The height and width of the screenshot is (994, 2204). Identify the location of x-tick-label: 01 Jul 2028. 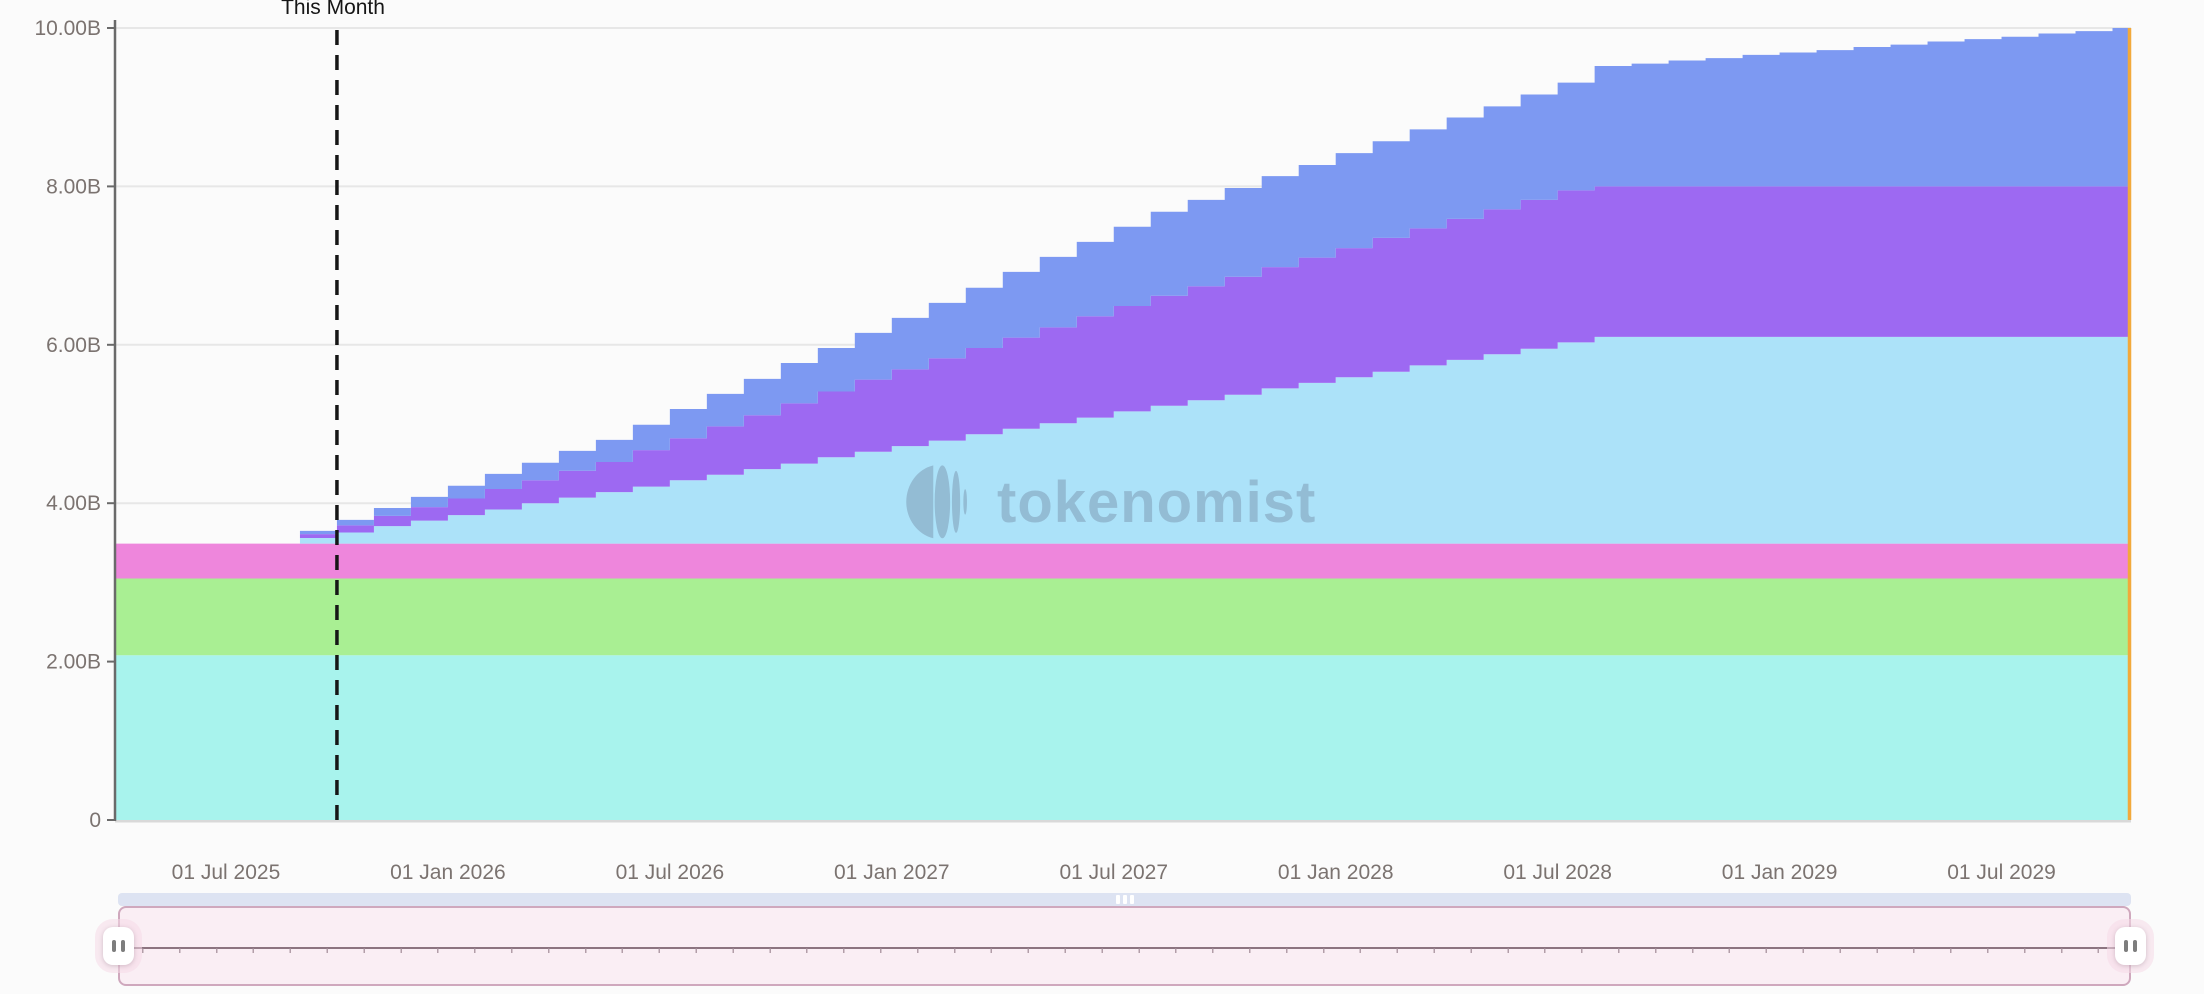
(1557, 872).